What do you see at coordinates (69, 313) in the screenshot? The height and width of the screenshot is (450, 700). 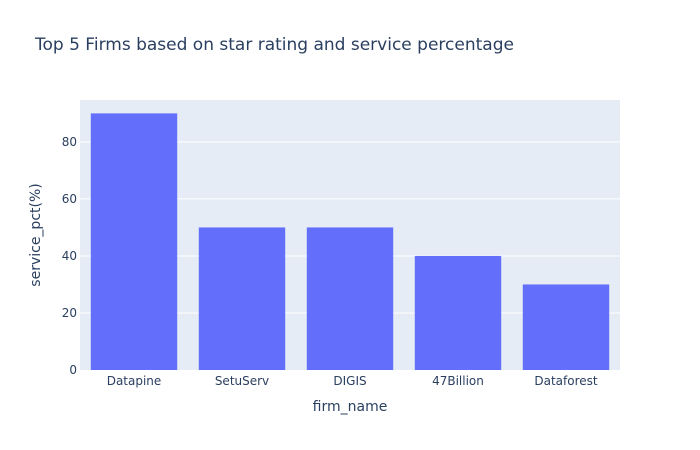 I see `y-tick-label: 20` at bounding box center [69, 313].